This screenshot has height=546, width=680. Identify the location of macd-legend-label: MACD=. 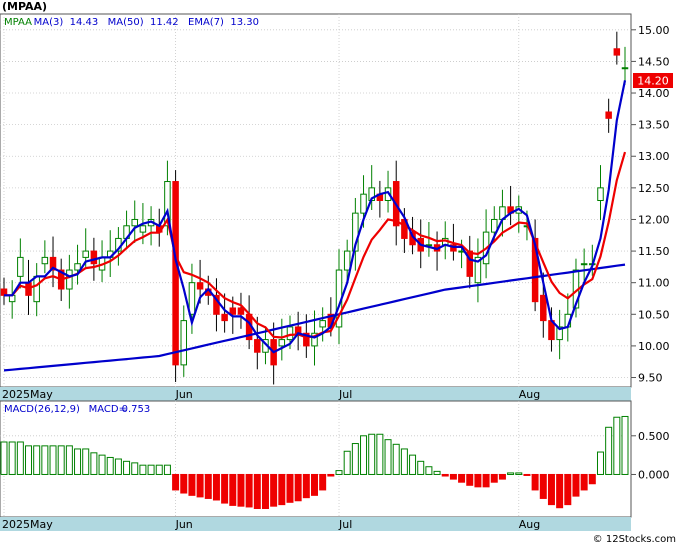
(108, 409).